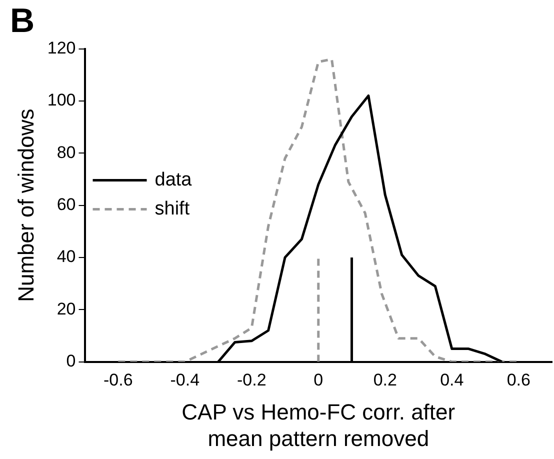 The image size is (554, 459). What do you see at coordinates (319, 425) in the screenshot?
I see `x-axis-title: CAP vs Hemo-FC corr. after mean pattern removed` at bounding box center [319, 425].